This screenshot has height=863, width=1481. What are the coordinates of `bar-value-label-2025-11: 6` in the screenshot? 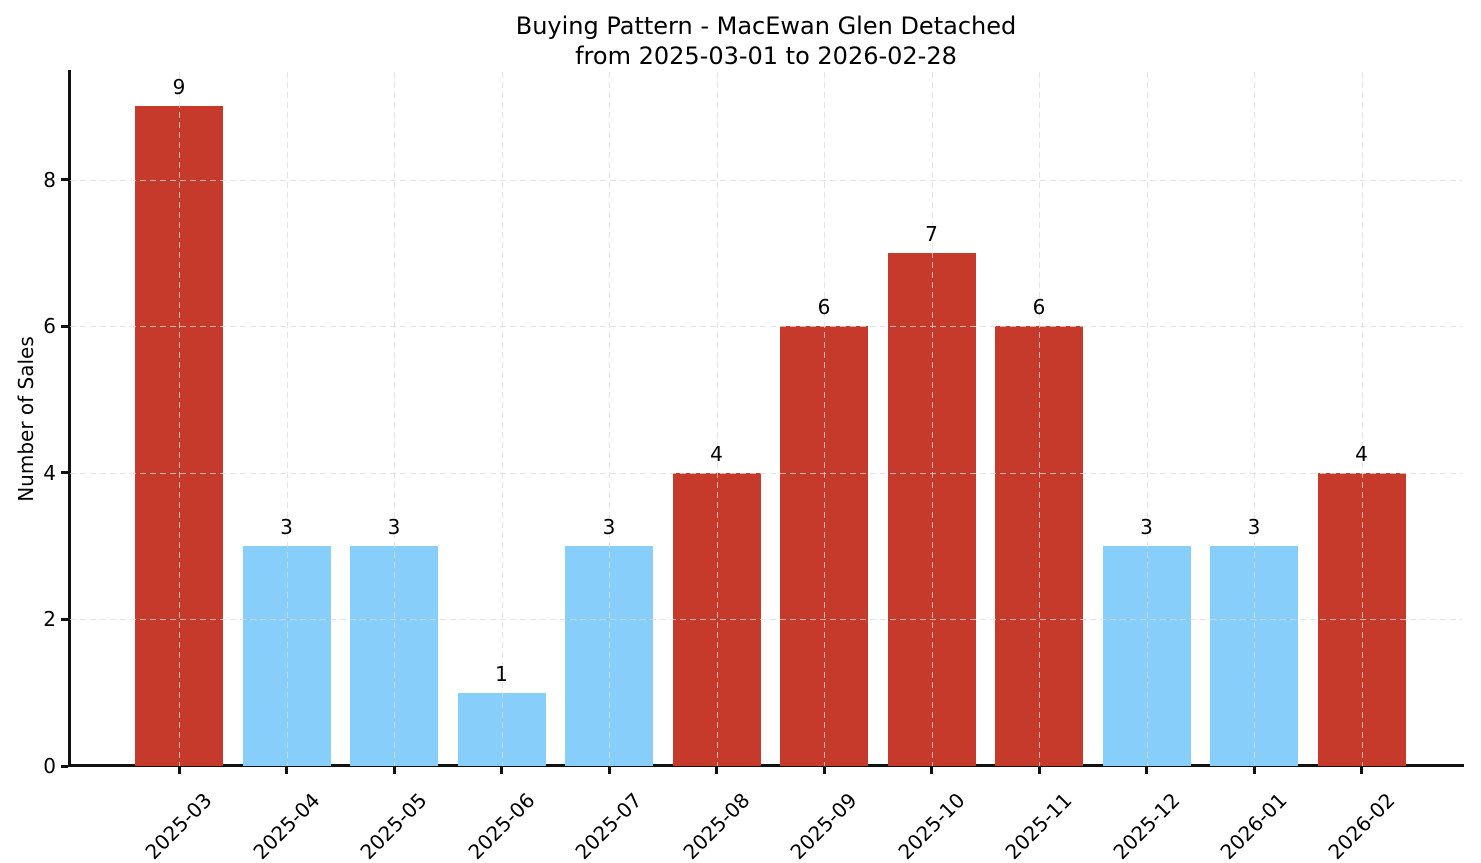 It's located at (1039, 307).